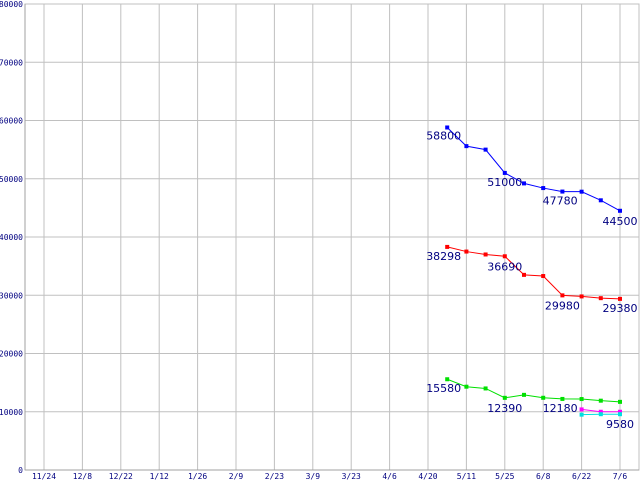 Image resolution: width=640 pixels, height=480 pixels. Describe the element at coordinates (620, 476) in the screenshot. I see `x-tick-label: 7/6` at that location.